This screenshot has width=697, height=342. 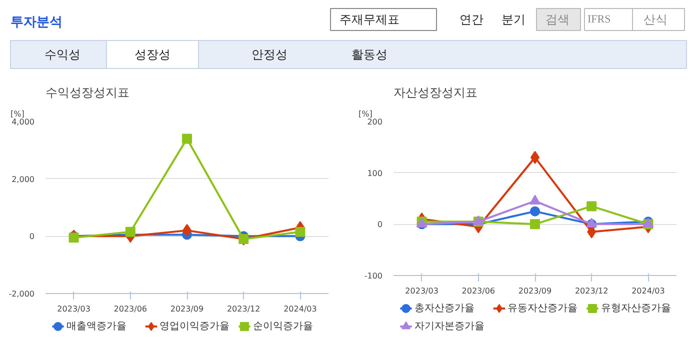 What do you see at coordinates (472, 19) in the screenshot?
I see `text: 연간` at bounding box center [472, 19].